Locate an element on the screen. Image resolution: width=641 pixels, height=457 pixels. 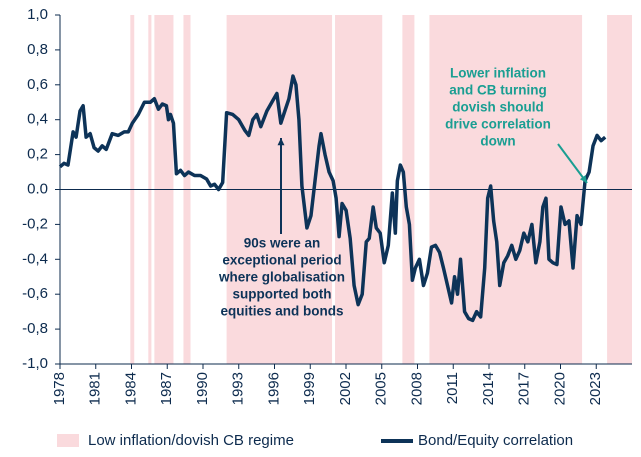
annotation-text: Lower inflation is located at coordinates (498, 73).